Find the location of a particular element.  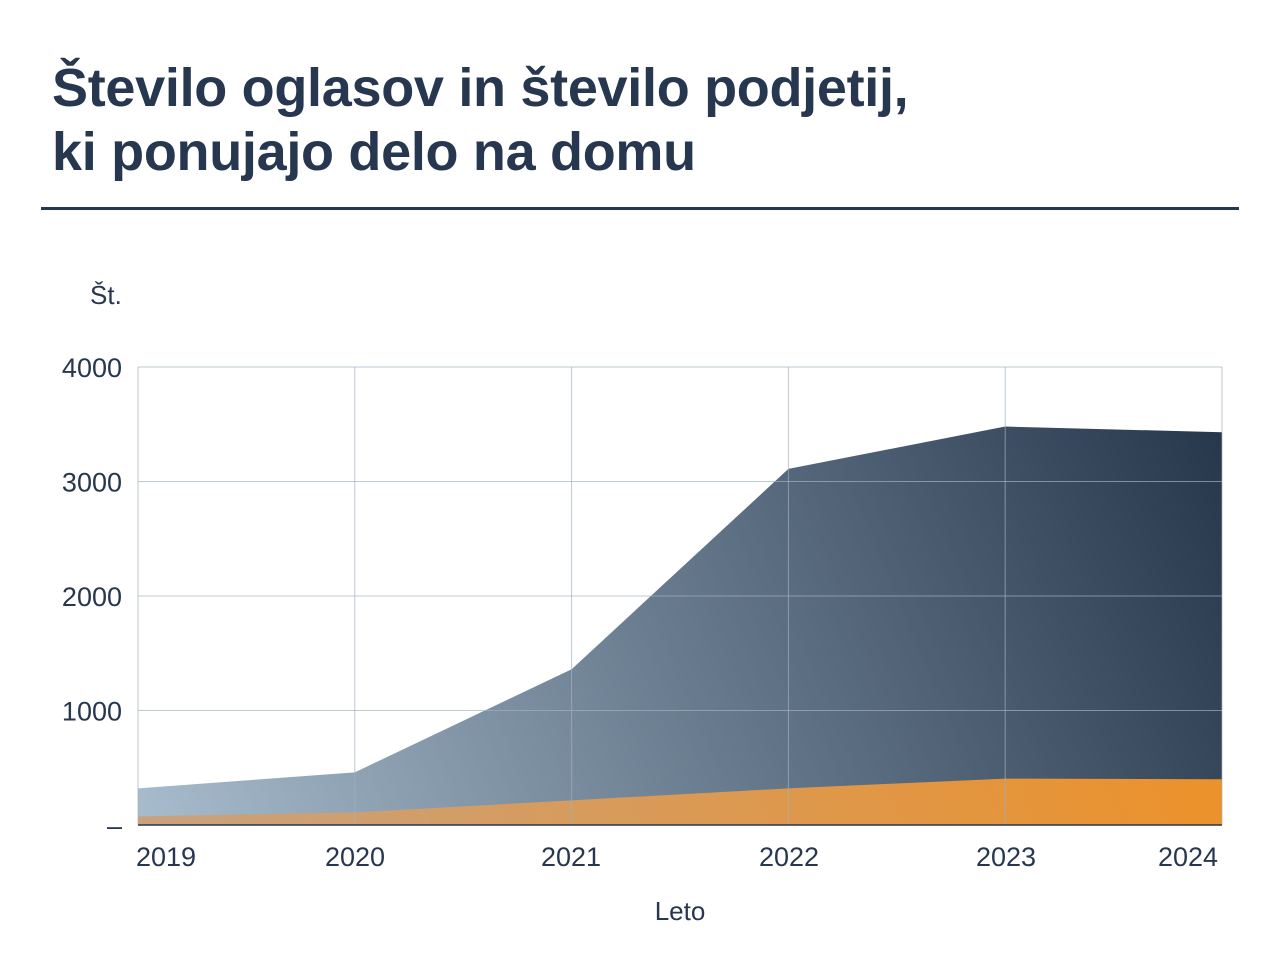

x-axis-ticks: 2019 2020 2021 2022 2023 2024 is located at coordinates (677, 857).